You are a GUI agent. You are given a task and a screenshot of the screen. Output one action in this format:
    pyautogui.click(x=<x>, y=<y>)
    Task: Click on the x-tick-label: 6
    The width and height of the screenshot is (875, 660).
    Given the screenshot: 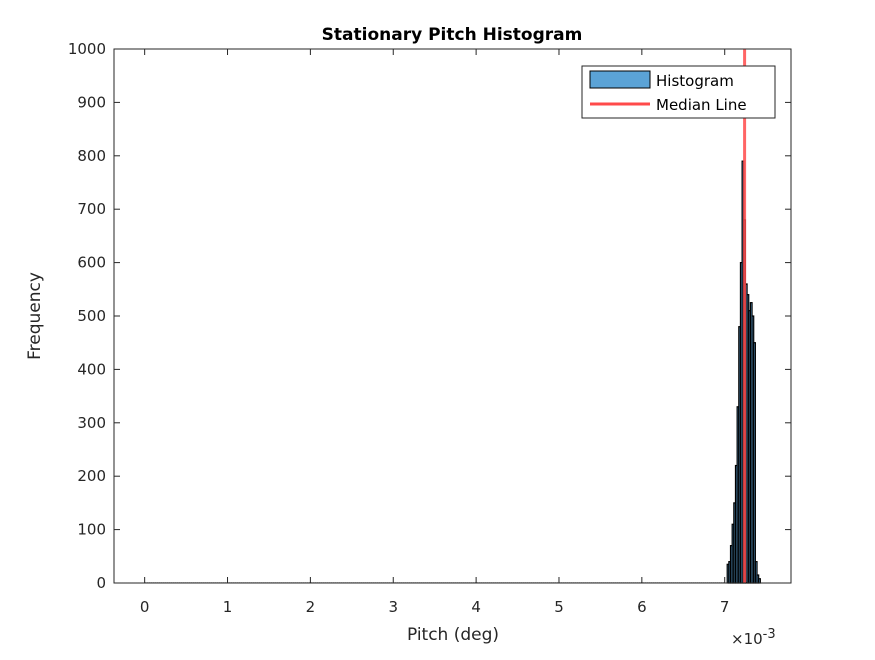 What is the action you would take?
    pyautogui.click(x=642, y=607)
    